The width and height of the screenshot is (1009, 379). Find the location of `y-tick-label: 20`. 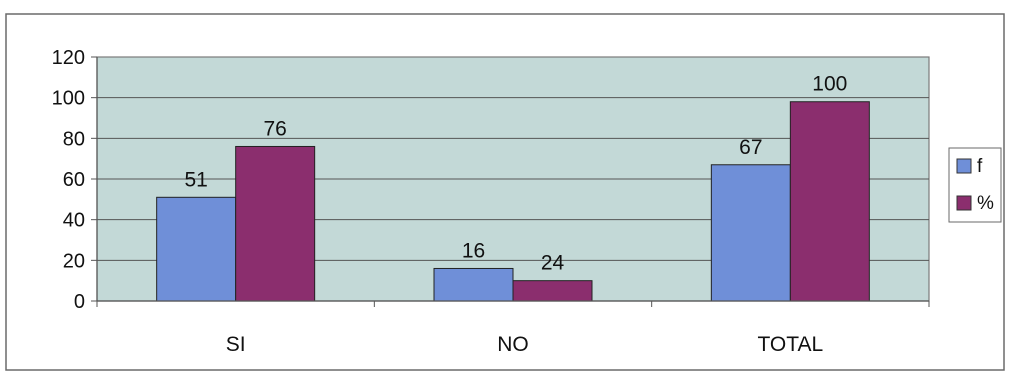

y-tick-label: 20 is located at coordinates (74, 261).